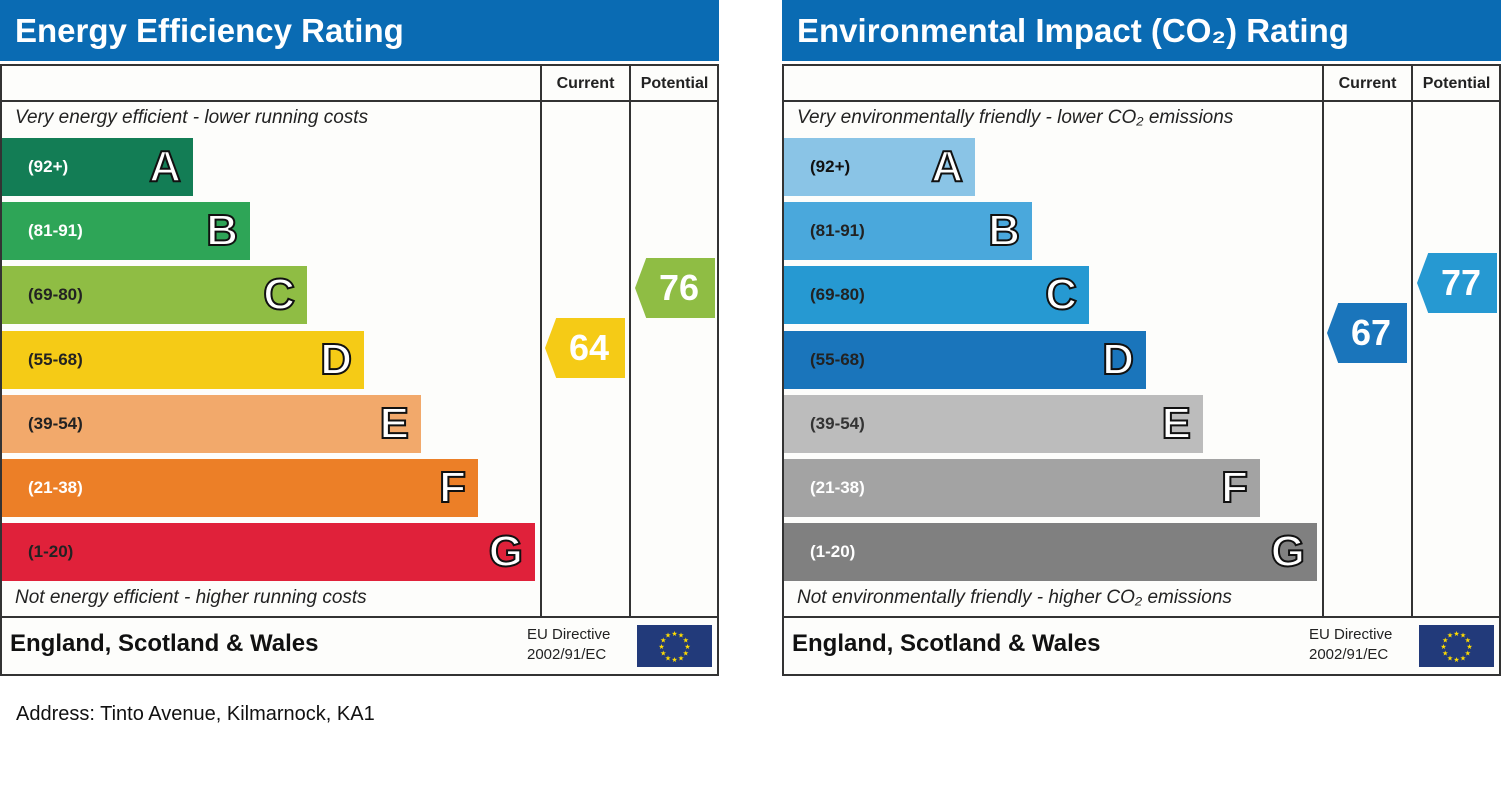 The image size is (1501, 805). I want to click on chart-title: Energy Efficiency Rating, so click(359, 30).